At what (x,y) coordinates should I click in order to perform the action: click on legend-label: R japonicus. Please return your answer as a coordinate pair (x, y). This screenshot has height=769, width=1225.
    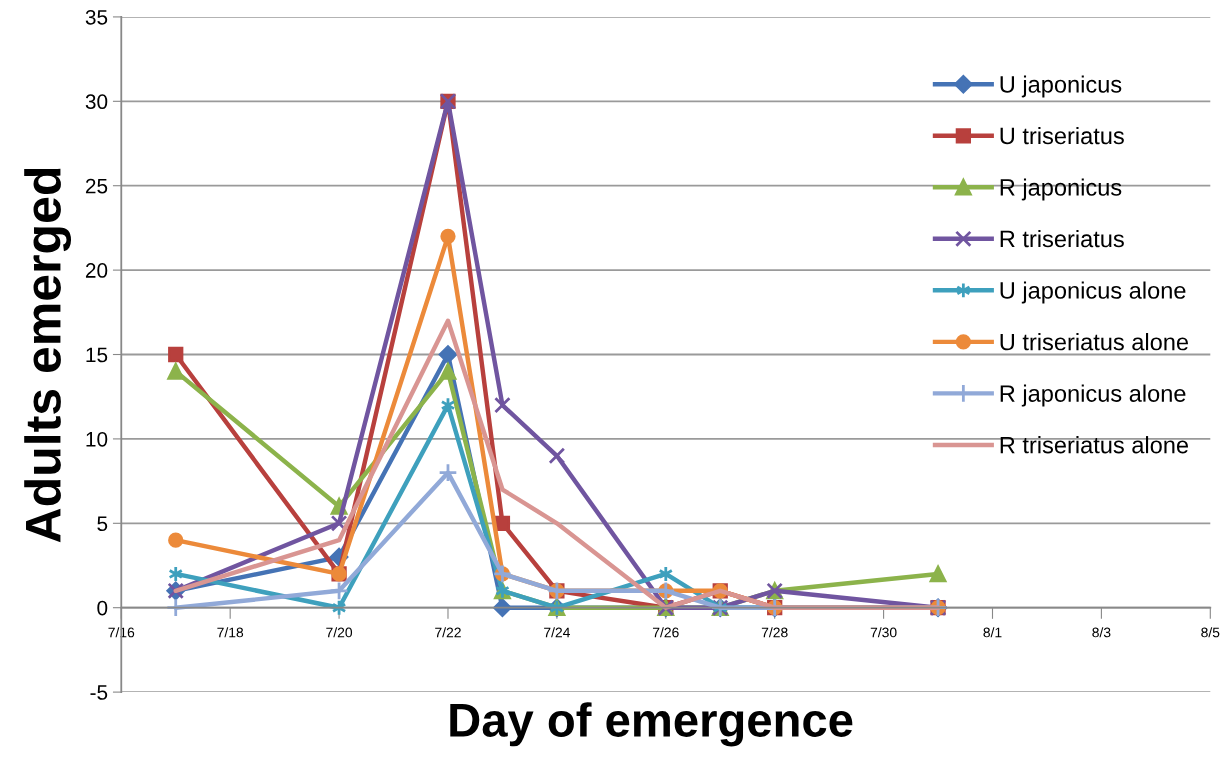
    Looking at the image, I should click on (1061, 189).